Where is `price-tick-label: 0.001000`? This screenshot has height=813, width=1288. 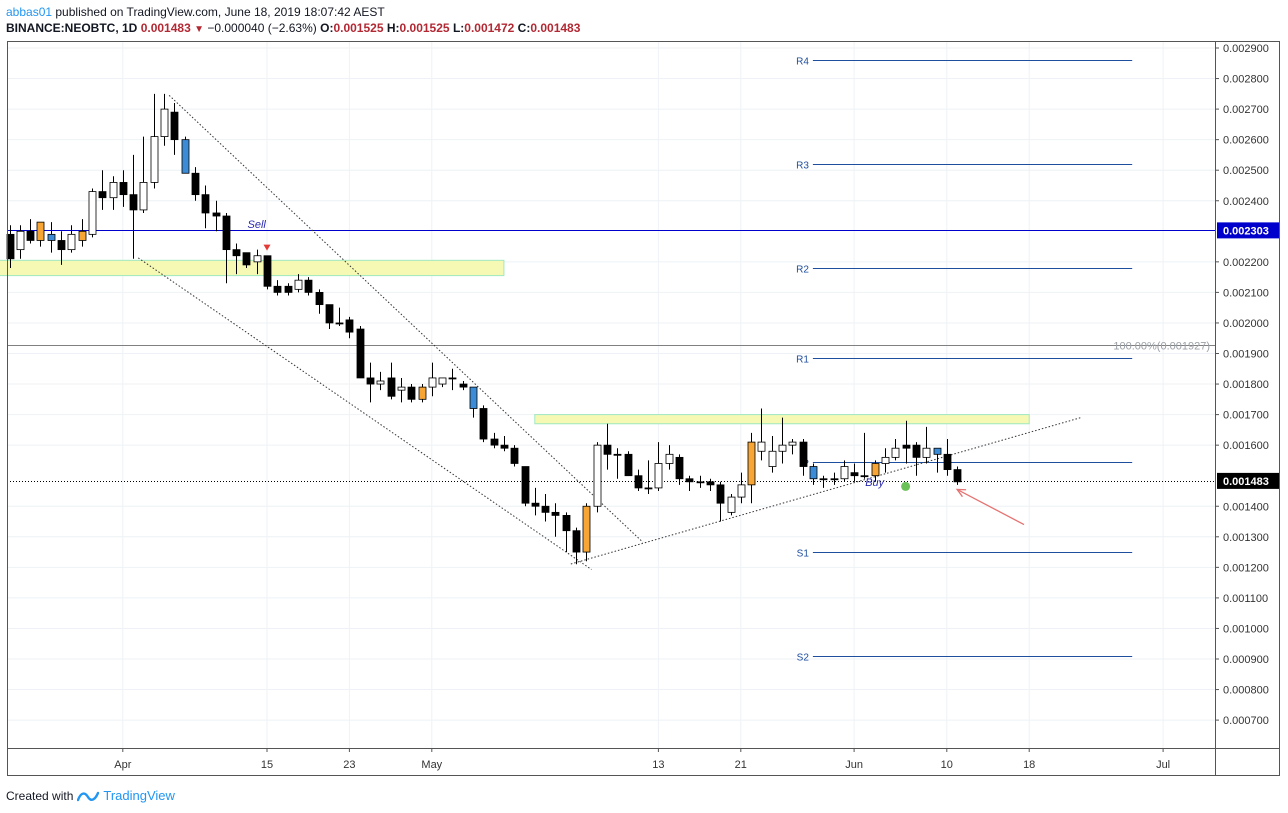
price-tick-label: 0.001000 is located at coordinates (1246, 629).